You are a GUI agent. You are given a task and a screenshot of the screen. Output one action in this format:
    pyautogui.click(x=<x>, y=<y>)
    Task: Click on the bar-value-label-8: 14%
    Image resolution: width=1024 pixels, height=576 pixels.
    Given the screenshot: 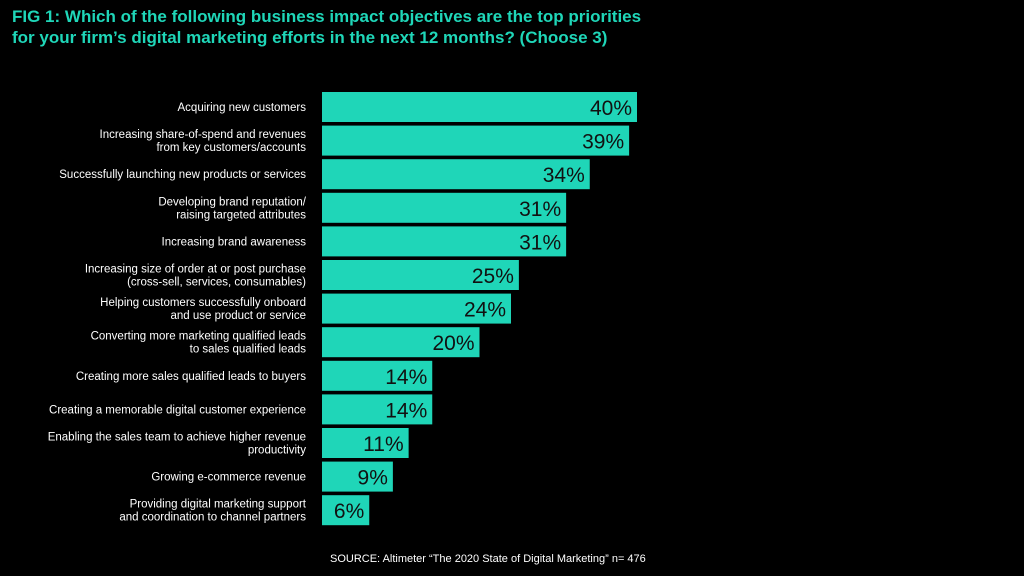 What is the action you would take?
    pyautogui.click(x=406, y=377)
    